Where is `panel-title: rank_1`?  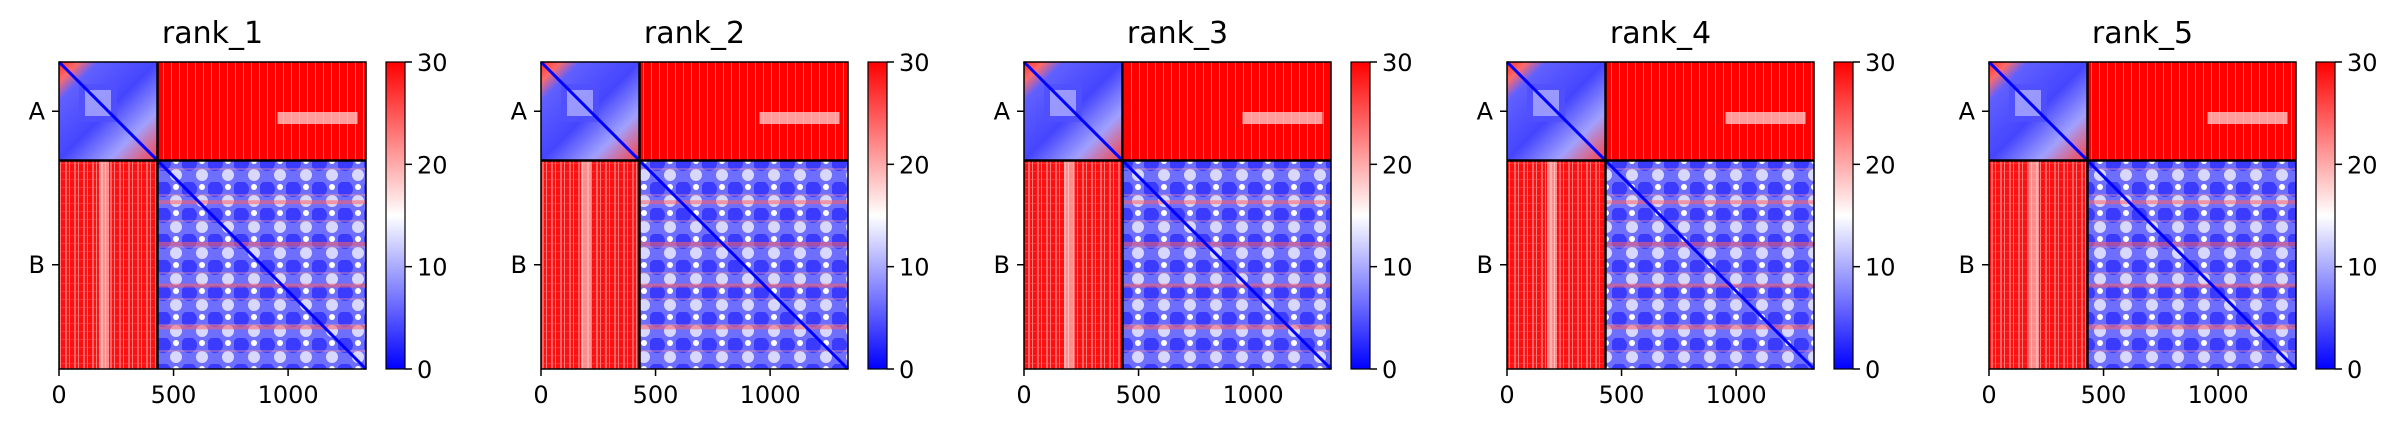 panel-title: rank_1 is located at coordinates (212, 33).